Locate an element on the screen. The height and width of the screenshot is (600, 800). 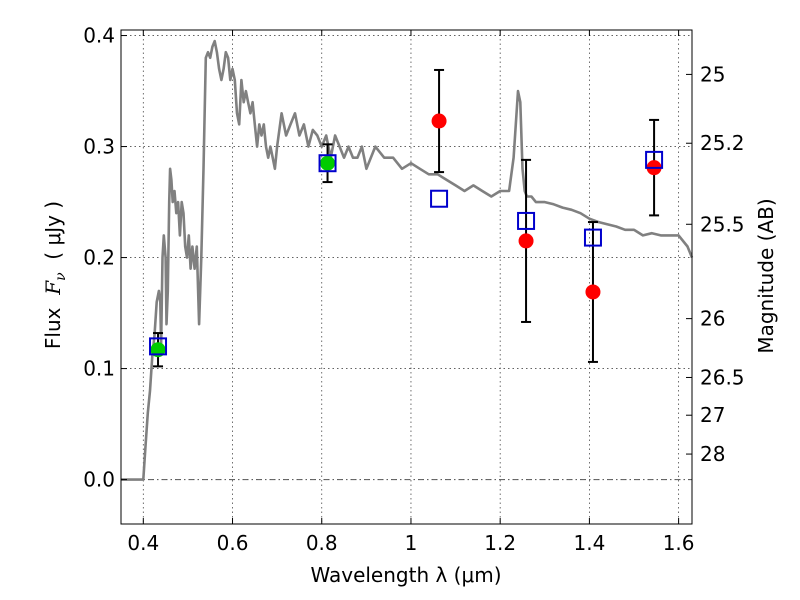
y-tick-label: 0.0 is located at coordinates (99, 480).